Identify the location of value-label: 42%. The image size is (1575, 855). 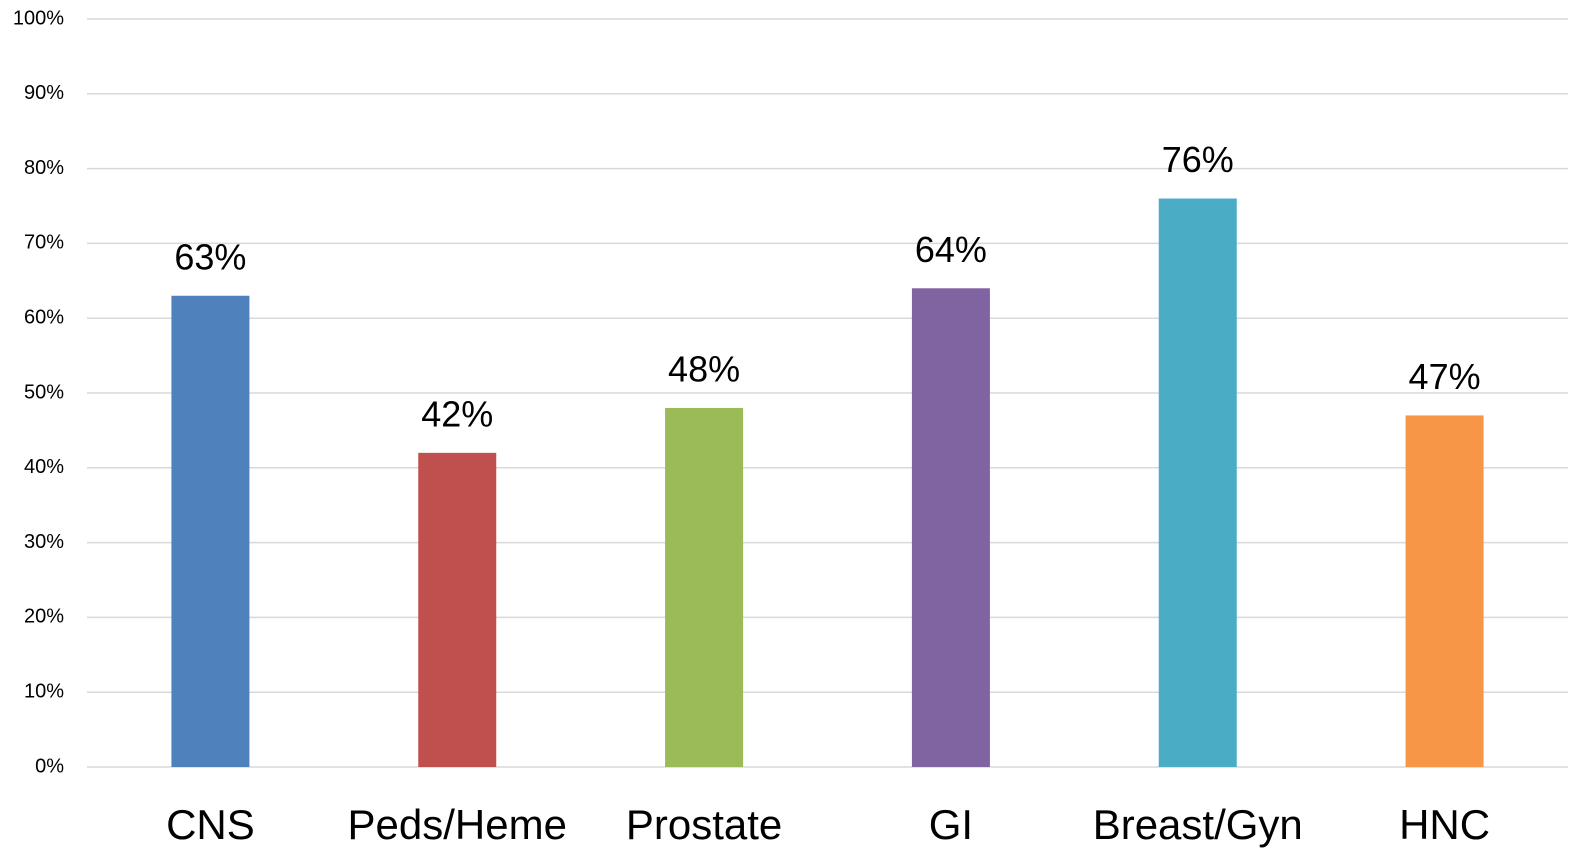
(457, 413).